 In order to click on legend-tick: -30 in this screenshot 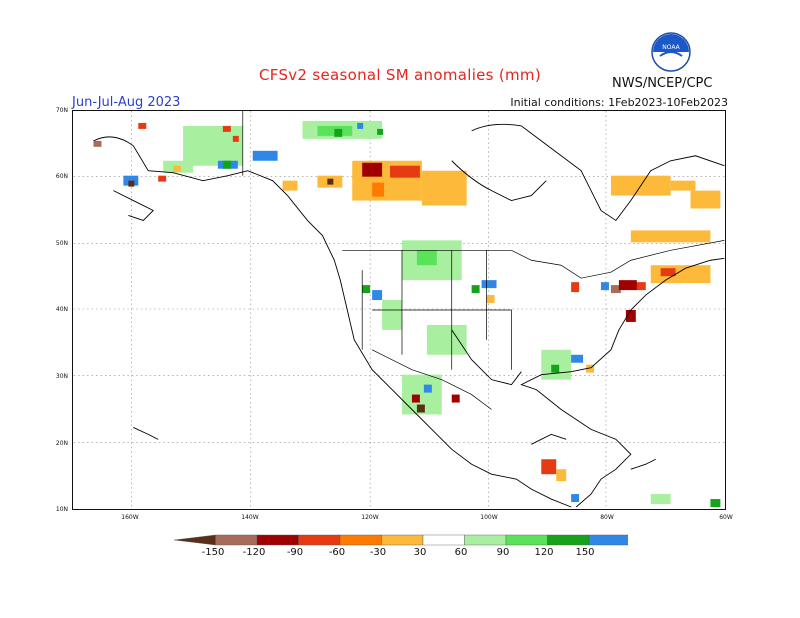, I will do `click(378, 552)`.